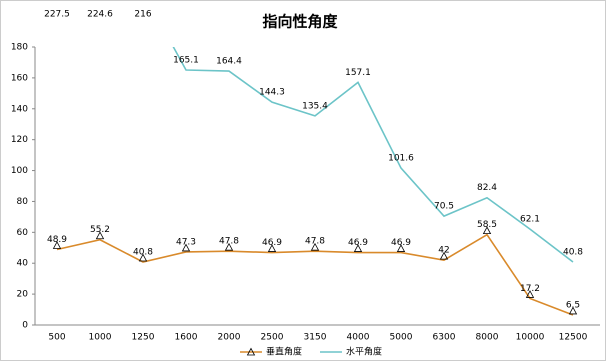 Image resolution: width=606 pixels, height=361 pixels. What do you see at coordinates (530, 289) in the screenshot?
I see `value-label: 17.2` at bounding box center [530, 289].